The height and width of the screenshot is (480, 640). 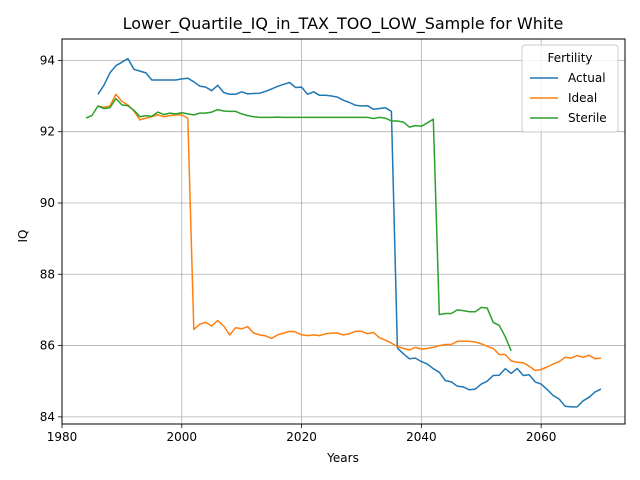 What do you see at coordinates (582, 98) in the screenshot?
I see `legend-entry-ideal: Ideal` at bounding box center [582, 98].